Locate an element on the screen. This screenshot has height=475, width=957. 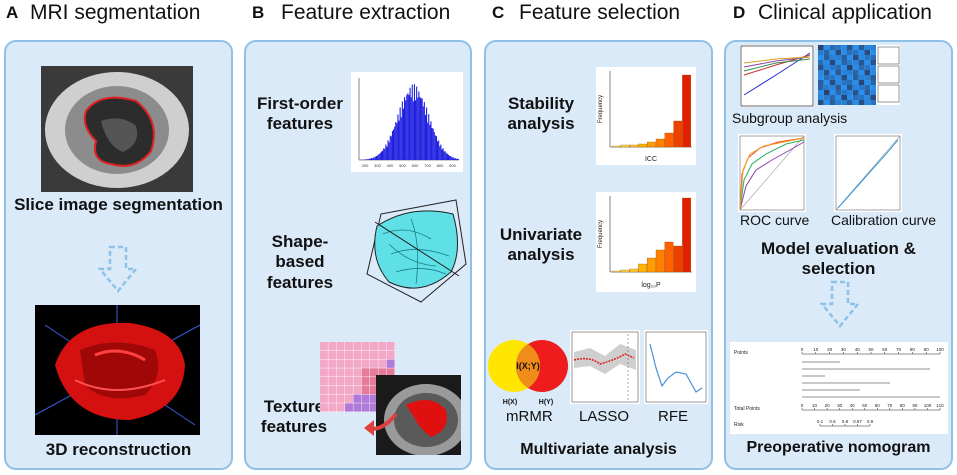
nomo-points-tick: 100 is located at coordinates (940, 349).